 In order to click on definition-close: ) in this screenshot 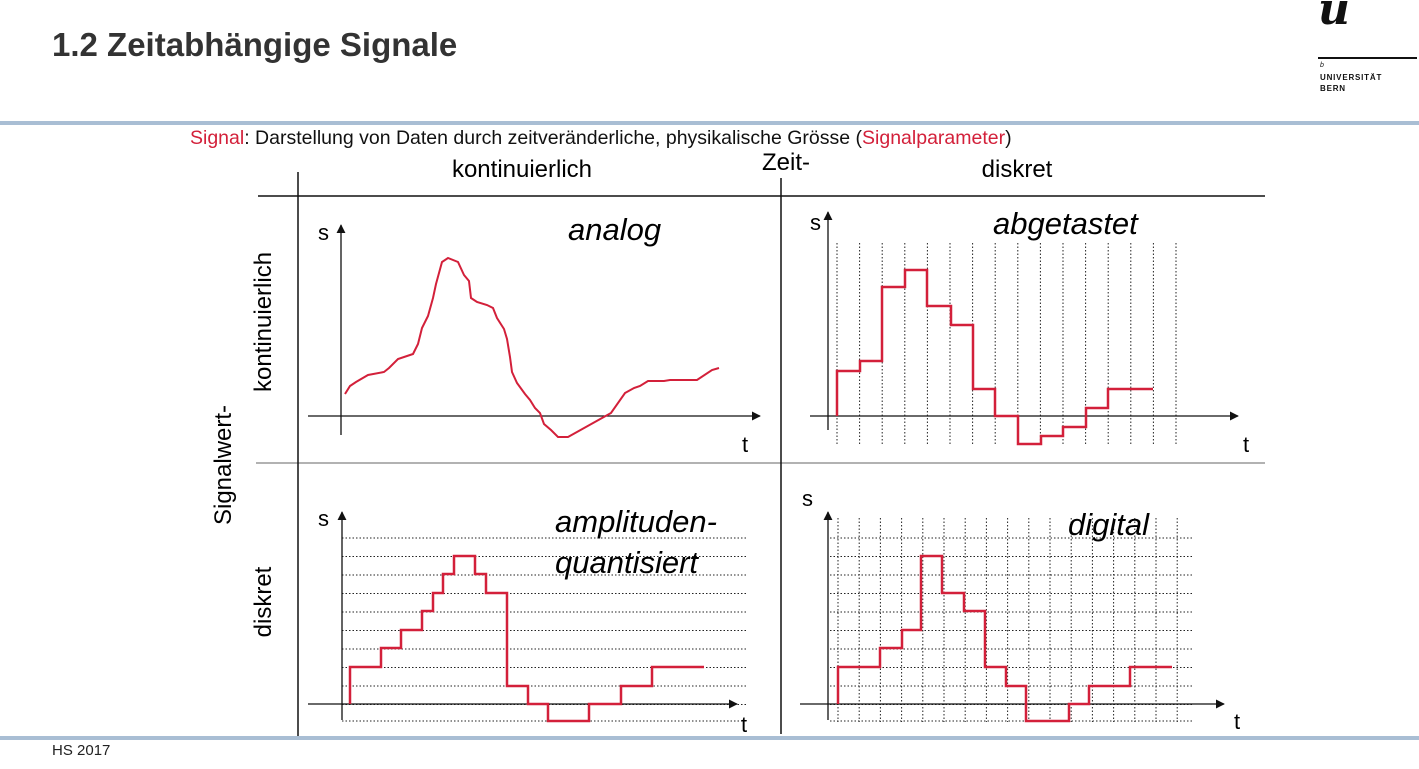, I will do `click(1008, 138)`.